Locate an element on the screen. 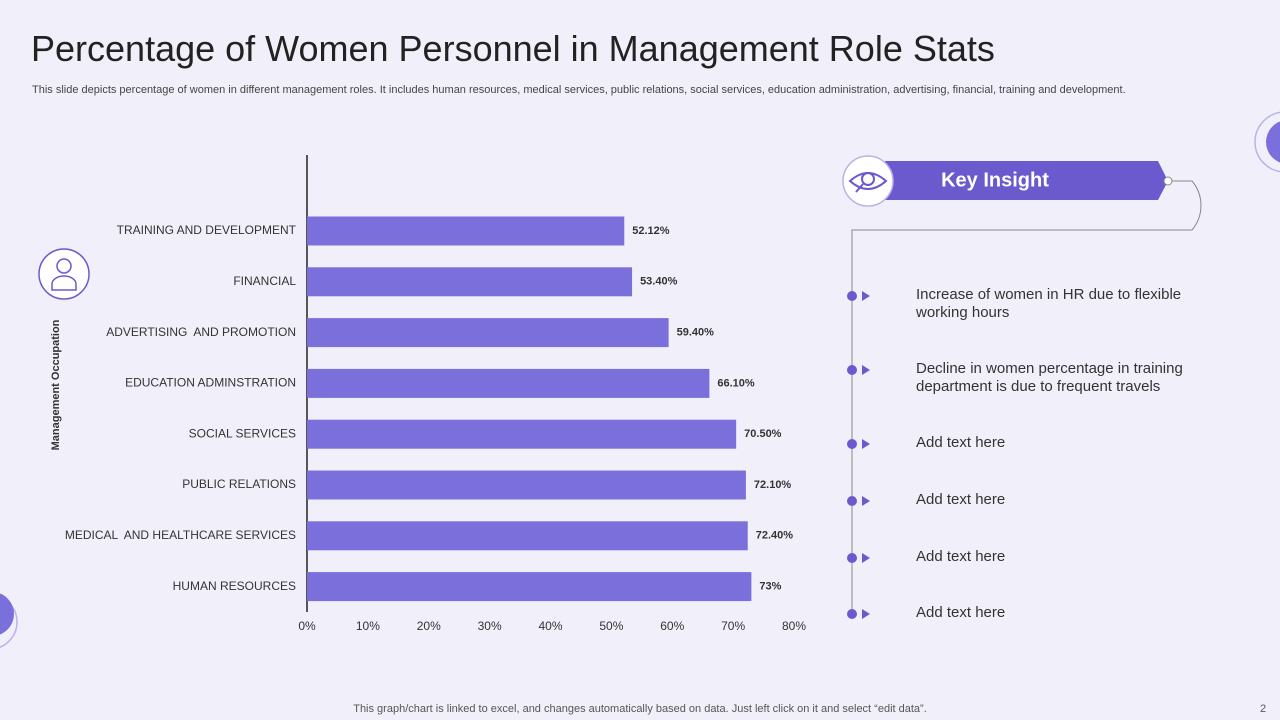  x-tick-label: 20% is located at coordinates (429, 626).